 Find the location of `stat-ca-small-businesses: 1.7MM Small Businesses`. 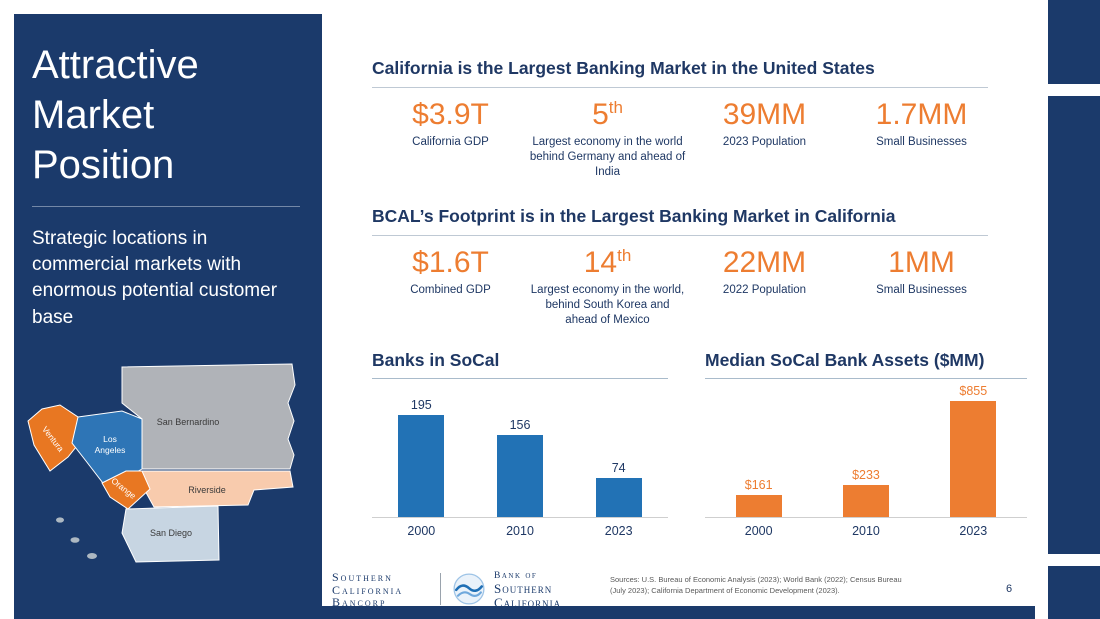

stat-ca-small-businesses: 1.7MM Small Businesses is located at coordinates (921, 139).